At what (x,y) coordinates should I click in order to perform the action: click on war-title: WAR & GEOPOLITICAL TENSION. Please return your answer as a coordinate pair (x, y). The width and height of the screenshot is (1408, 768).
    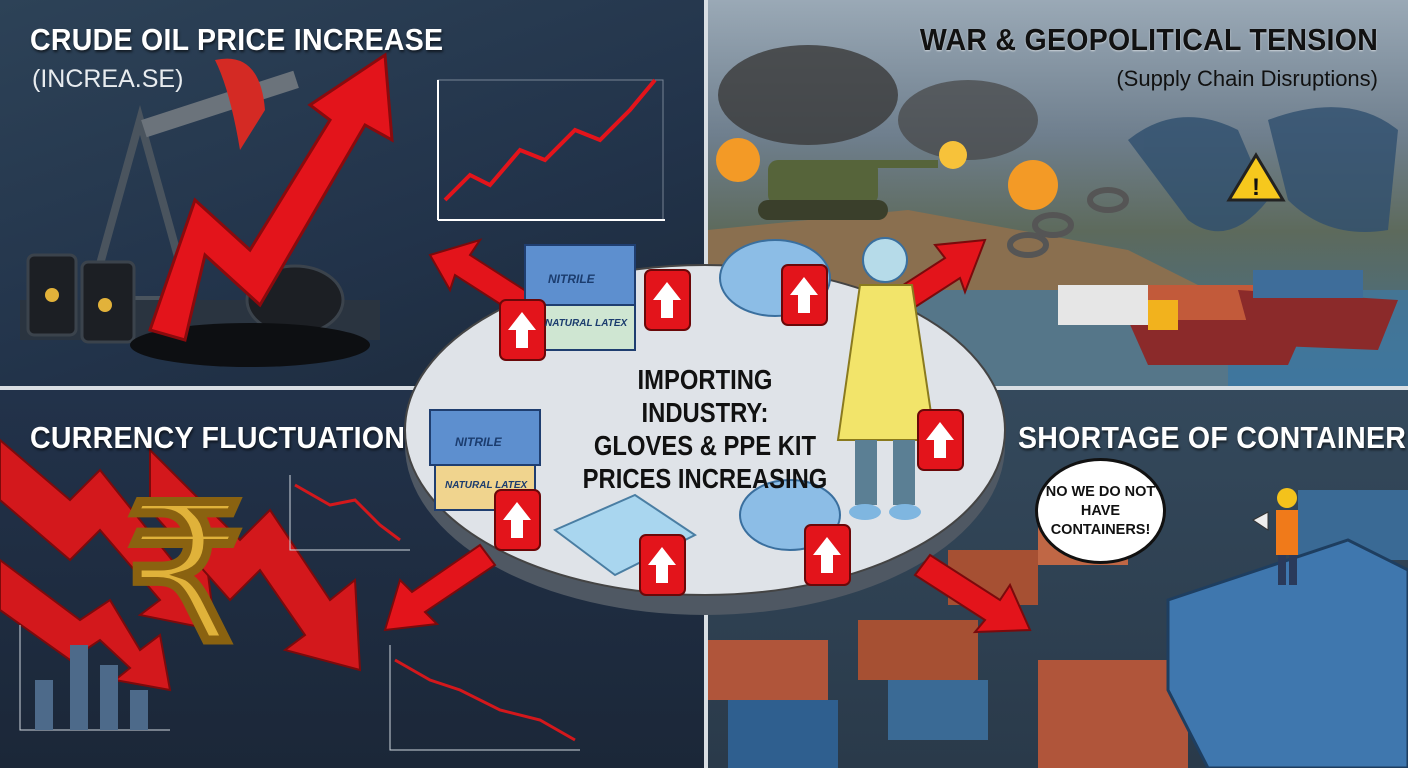
    Looking at the image, I should click on (1148, 39).